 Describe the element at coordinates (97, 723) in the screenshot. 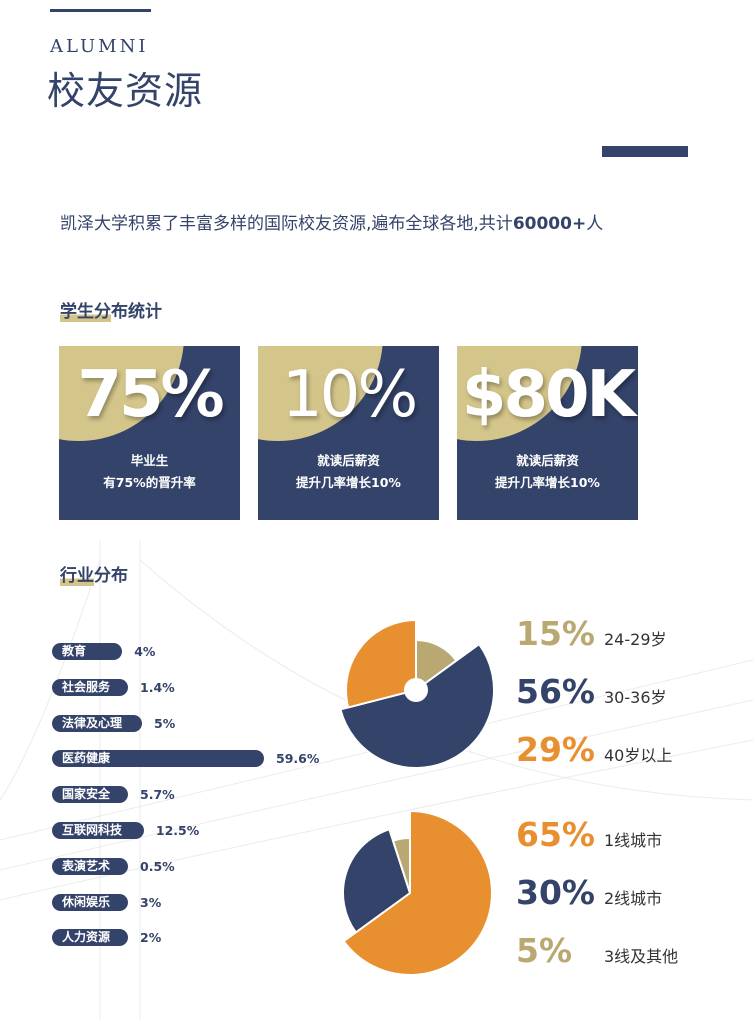

I see `industry-bar: 法律及心理` at that location.